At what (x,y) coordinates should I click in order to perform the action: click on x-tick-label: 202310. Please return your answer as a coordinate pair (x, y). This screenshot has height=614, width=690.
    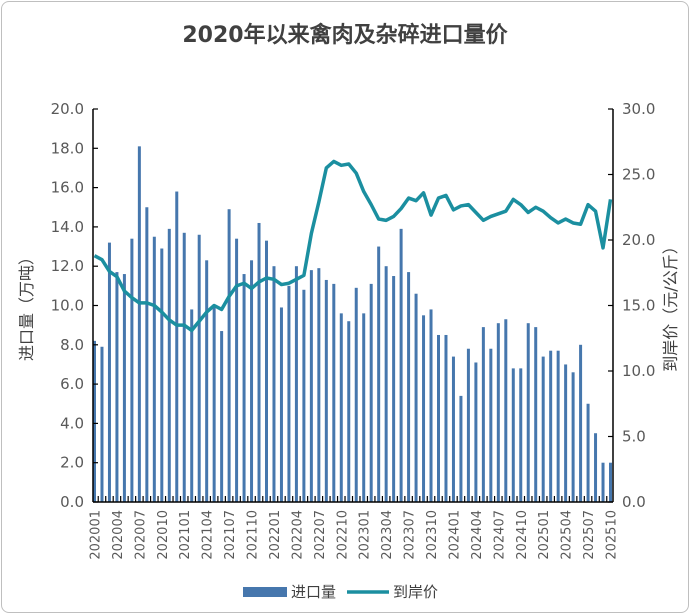
    Looking at the image, I should click on (432, 535).